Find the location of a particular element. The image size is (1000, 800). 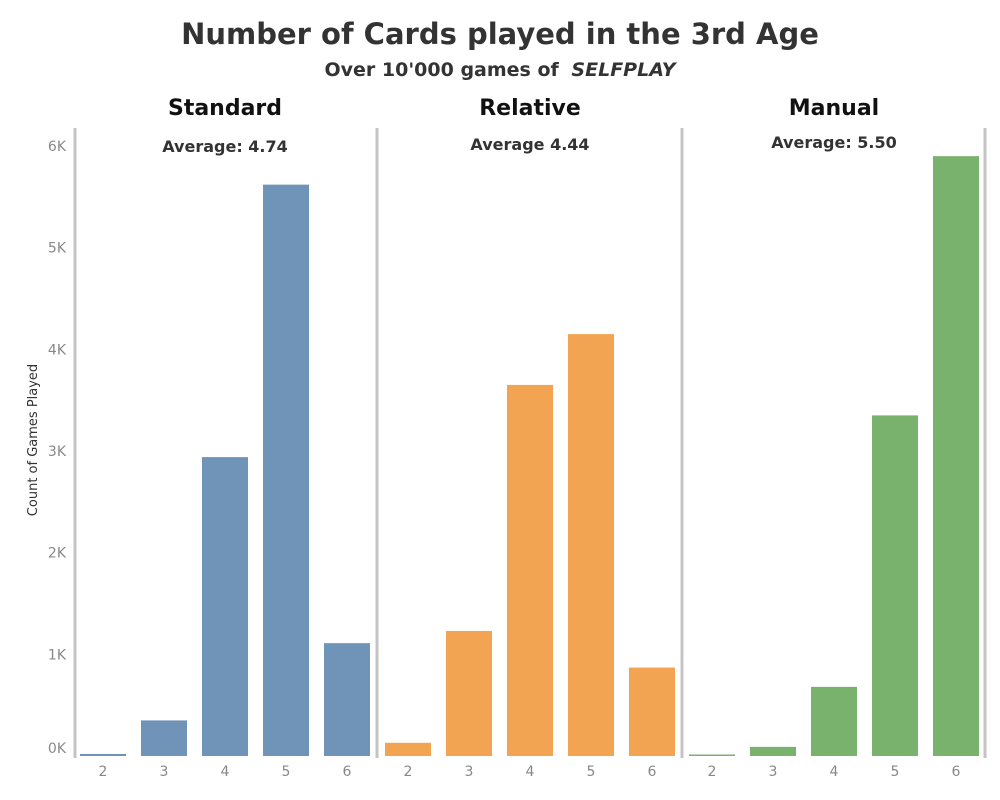

y-tick-label: 4K is located at coordinates (57, 350).